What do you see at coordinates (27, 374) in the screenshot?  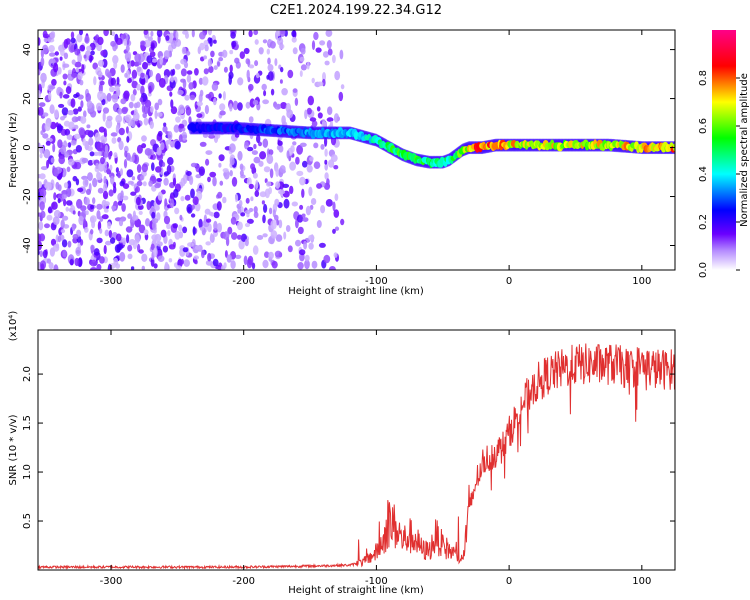 I see `y-tick-label: 2.0` at bounding box center [27, 374].